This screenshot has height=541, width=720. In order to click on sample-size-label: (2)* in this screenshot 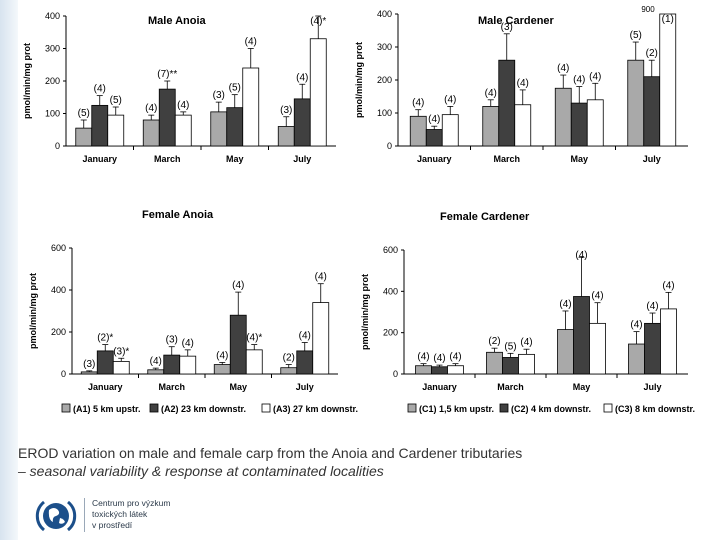, I will do `click(105, 338)`.